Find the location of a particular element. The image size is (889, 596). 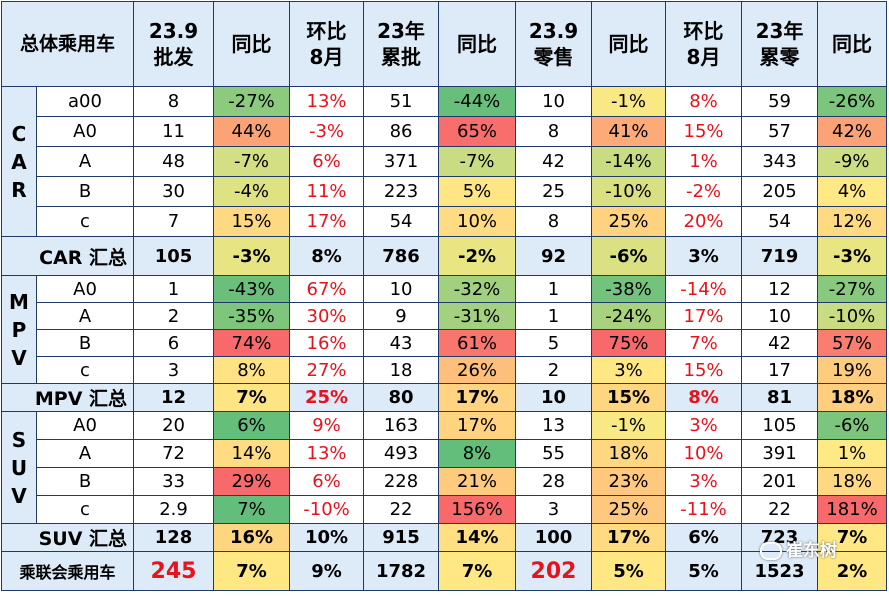

summary-cell: 12 is located at coordinates (174, 397).